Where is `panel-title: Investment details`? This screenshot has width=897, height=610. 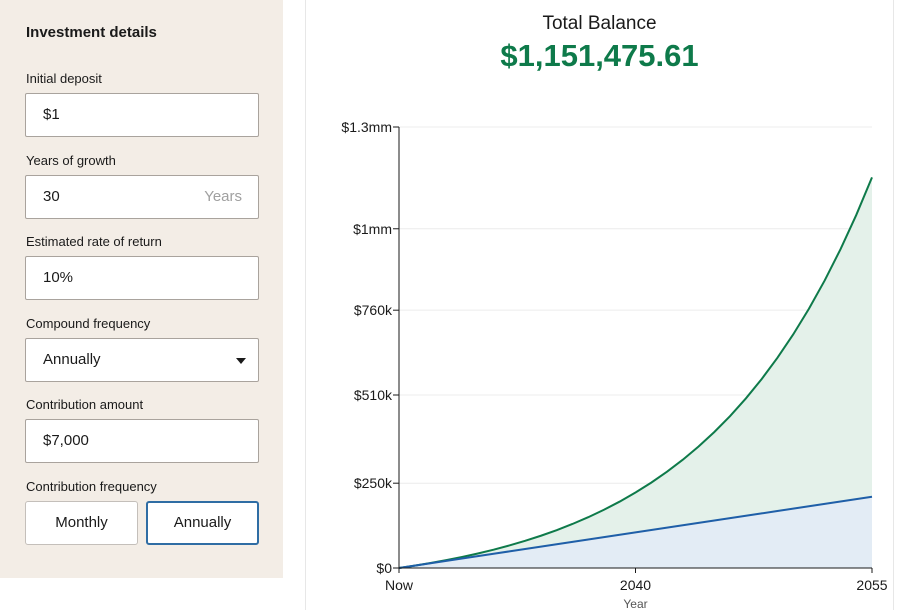 panel-title: Investment details is located at coordinates (91, 32).